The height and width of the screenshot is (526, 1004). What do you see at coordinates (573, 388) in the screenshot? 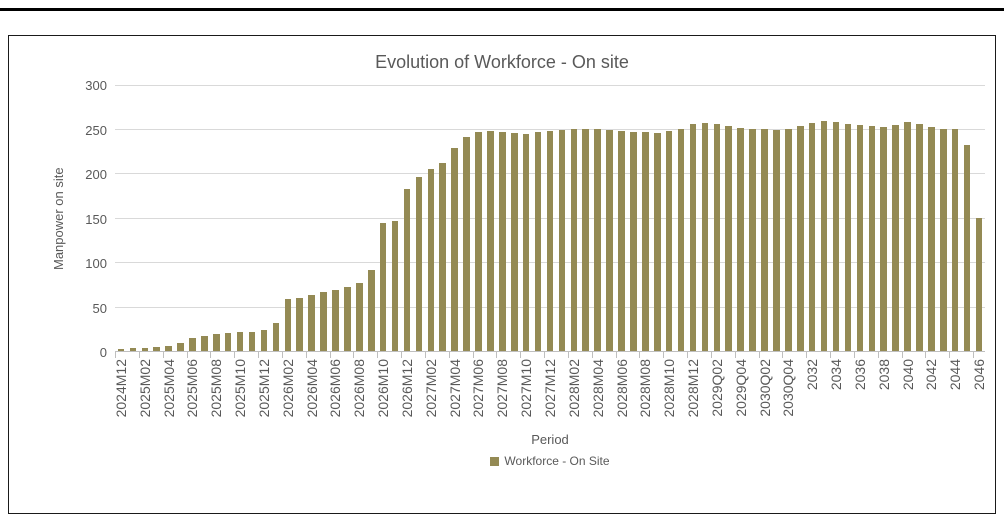
I see `x-tick-label: 2028M02` at bounding box center [573, 388].